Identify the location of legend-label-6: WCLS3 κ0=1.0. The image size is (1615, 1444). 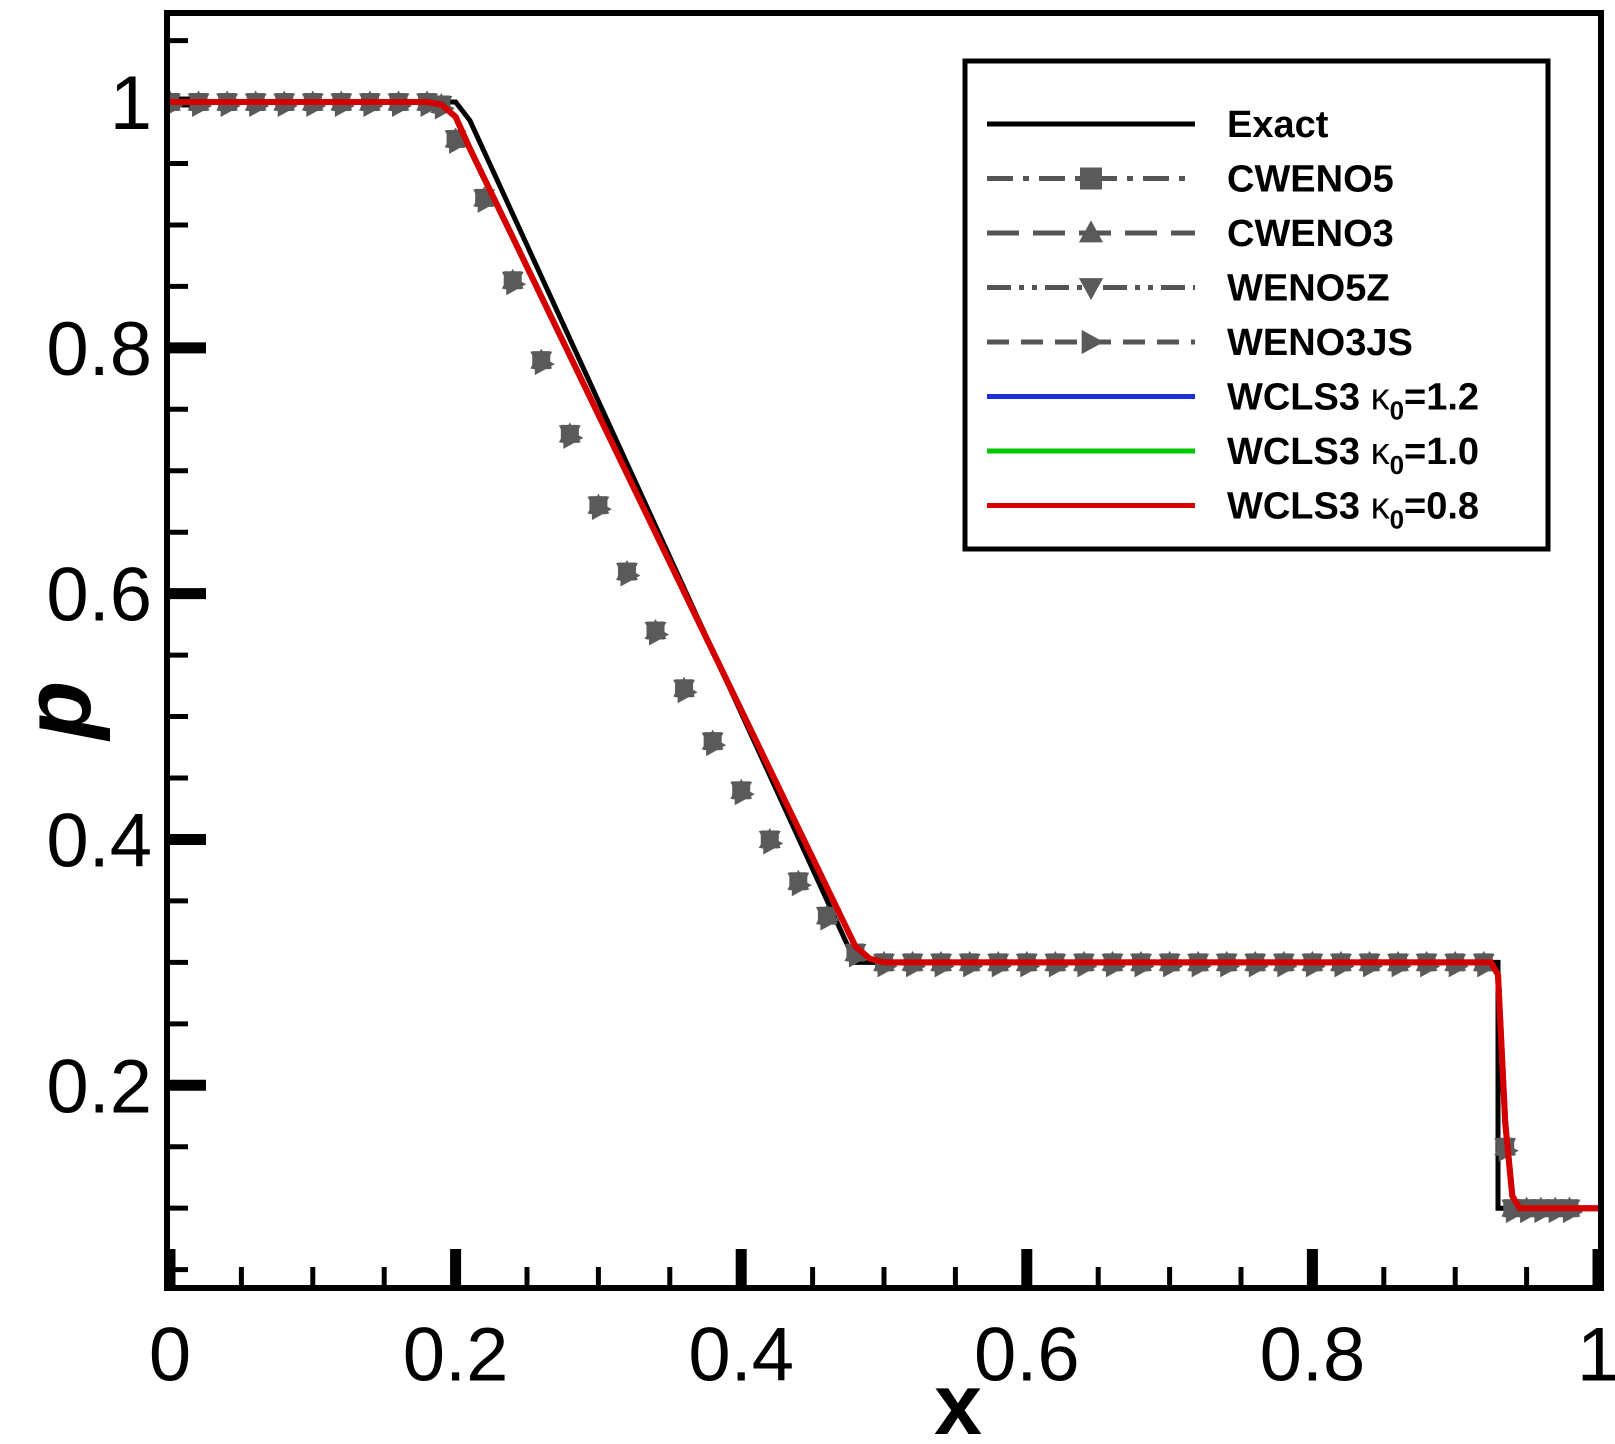
(1353, 455).